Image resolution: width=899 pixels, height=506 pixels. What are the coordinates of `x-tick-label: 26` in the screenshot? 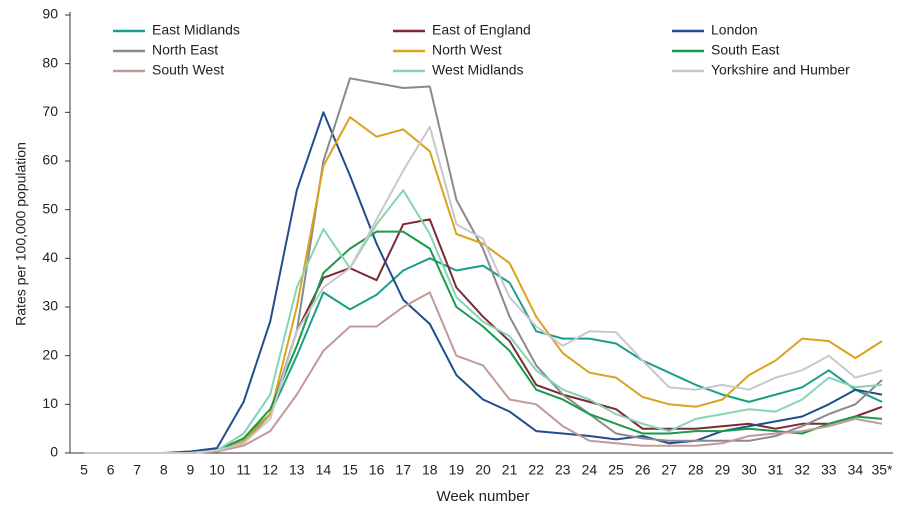 It's located at (643, 470).